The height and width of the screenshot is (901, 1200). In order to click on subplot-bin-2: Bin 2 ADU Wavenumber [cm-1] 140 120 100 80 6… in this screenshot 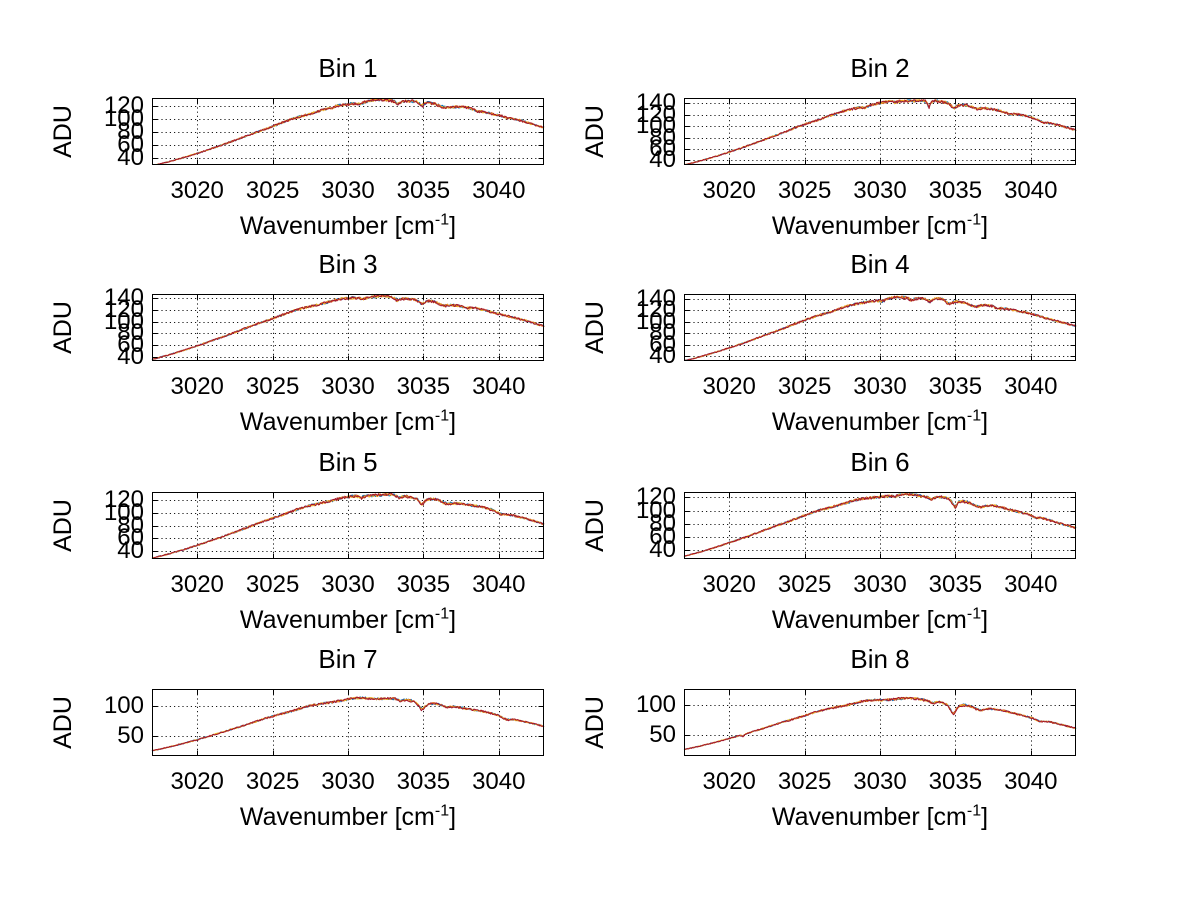, I will do `click(830, 152)`.